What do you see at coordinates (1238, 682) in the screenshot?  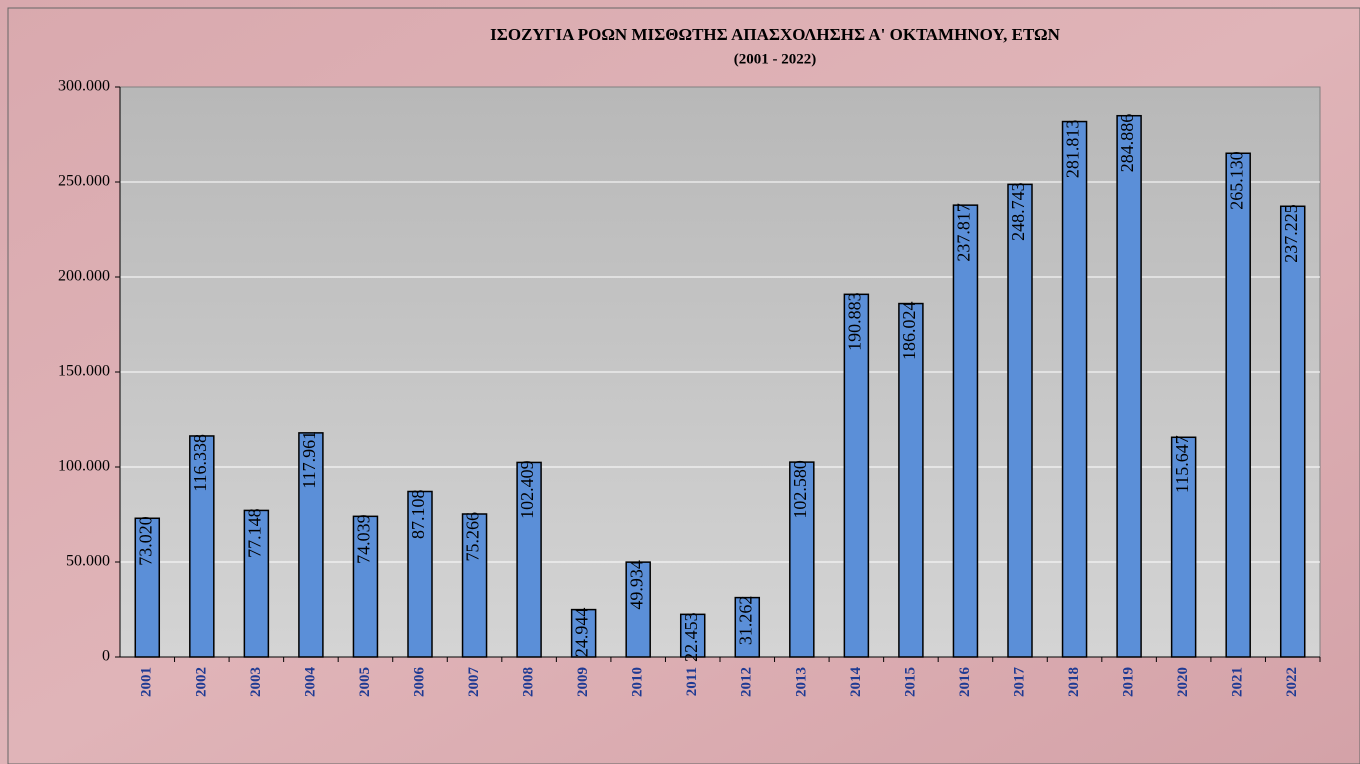 I see `x-tick-label: 2021` at bounding box center [1238, 682].